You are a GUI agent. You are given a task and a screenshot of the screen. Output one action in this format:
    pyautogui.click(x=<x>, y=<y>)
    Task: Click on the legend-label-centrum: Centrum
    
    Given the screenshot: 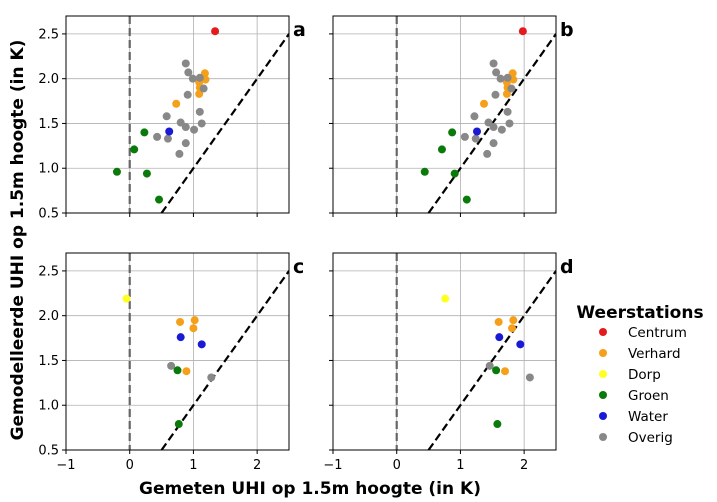 What is the action you would take?
    pyautogui.click(x=657, y=333)
    